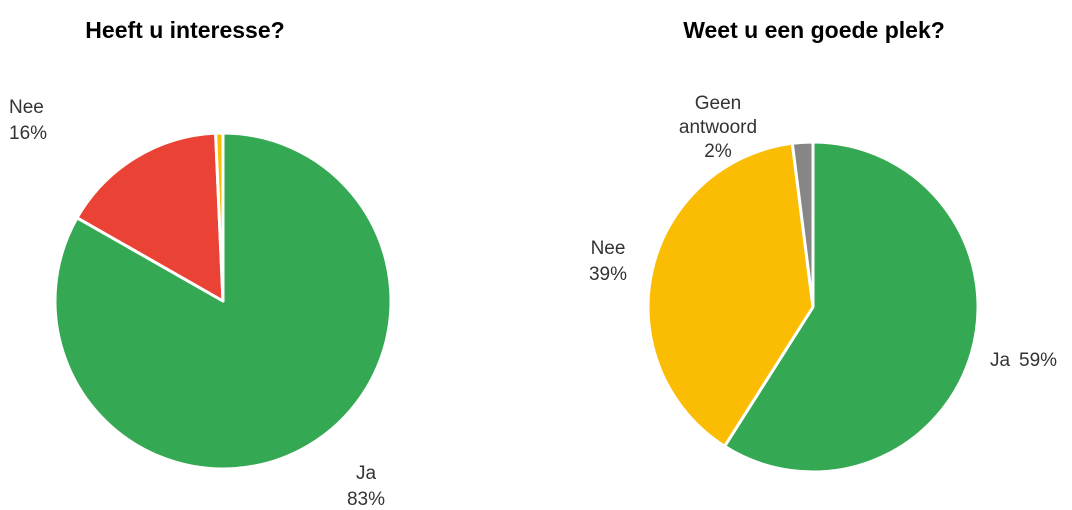 This screenshot has width=1072, height=510. I want to click on pie-0-slice-other, so click(219, 217).